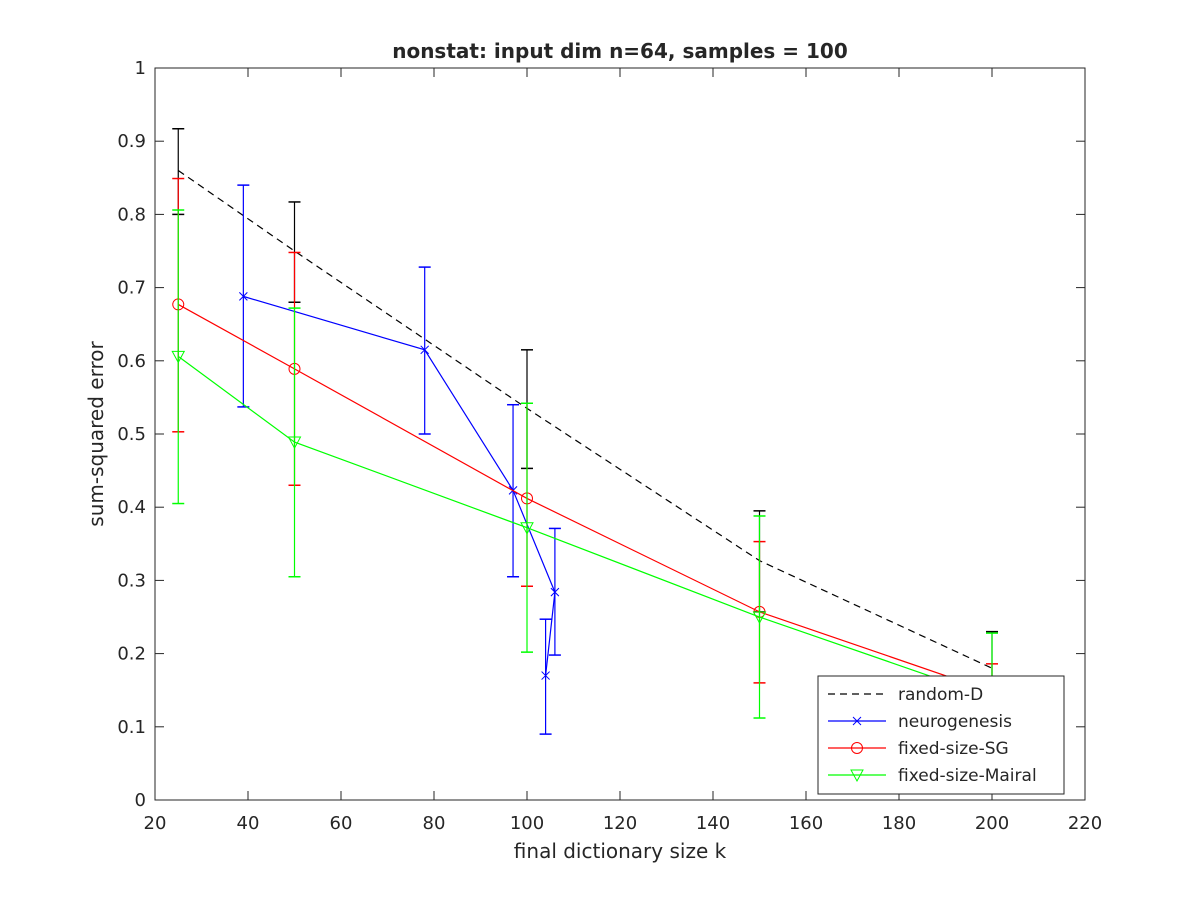  I want to click on y-tick-label: 0.1, so click(131, 727).